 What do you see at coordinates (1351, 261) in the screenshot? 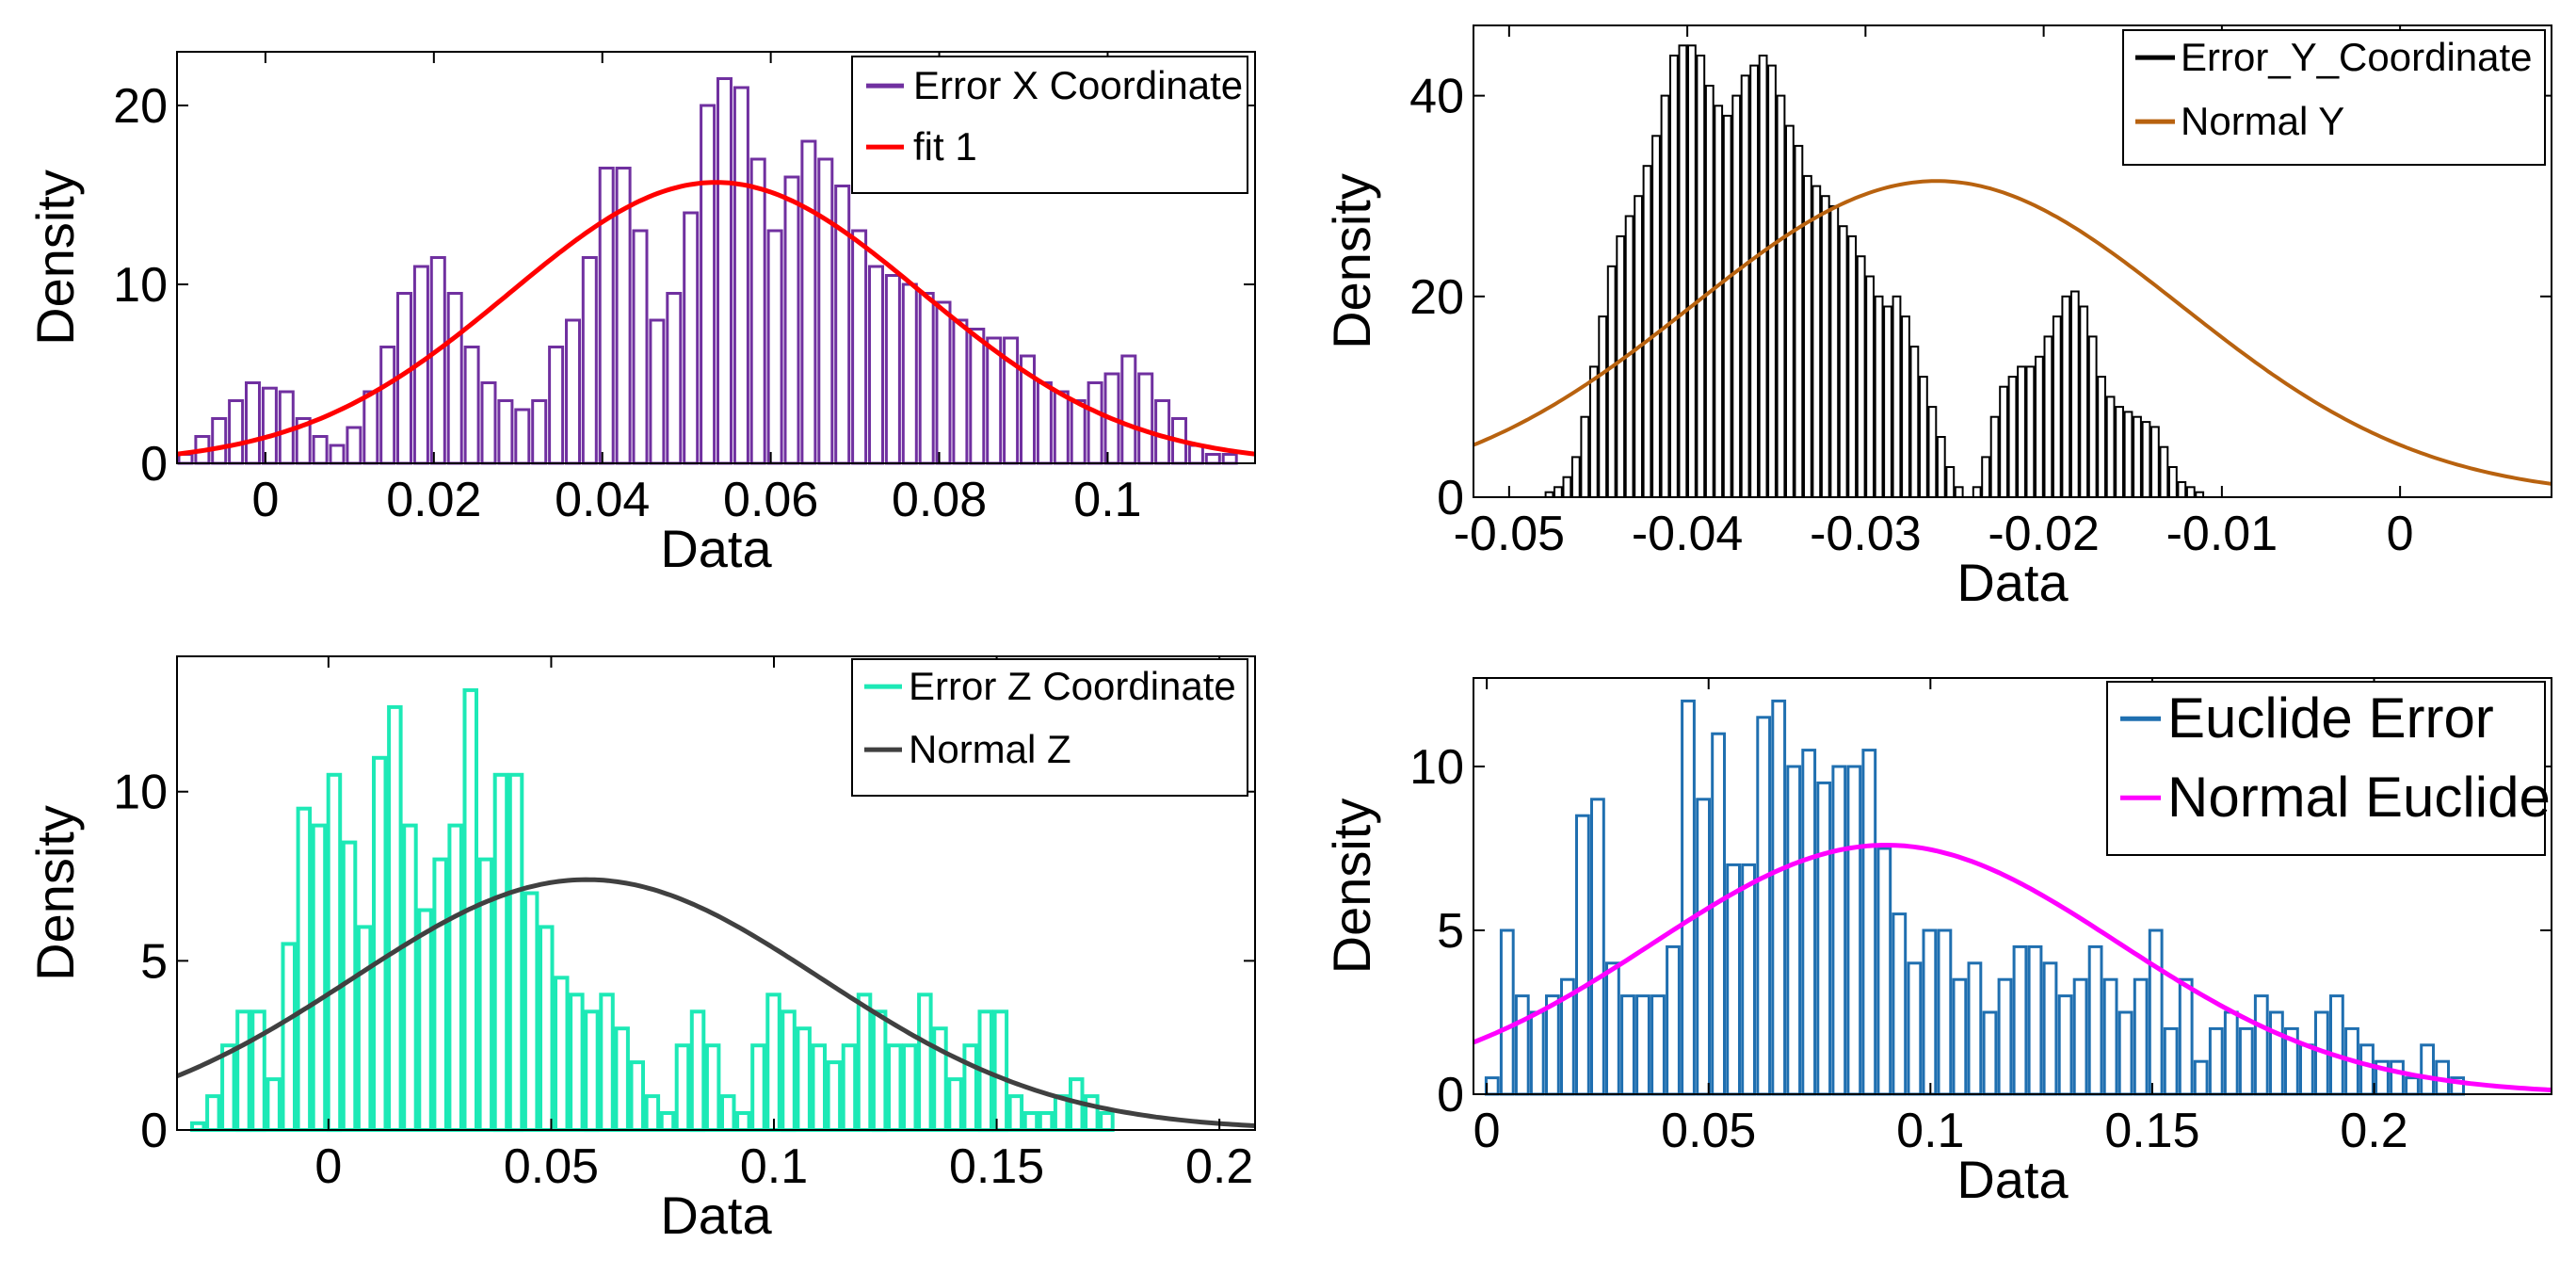
I see `y-axis-label: Density` at bounding box center [1351, 261].